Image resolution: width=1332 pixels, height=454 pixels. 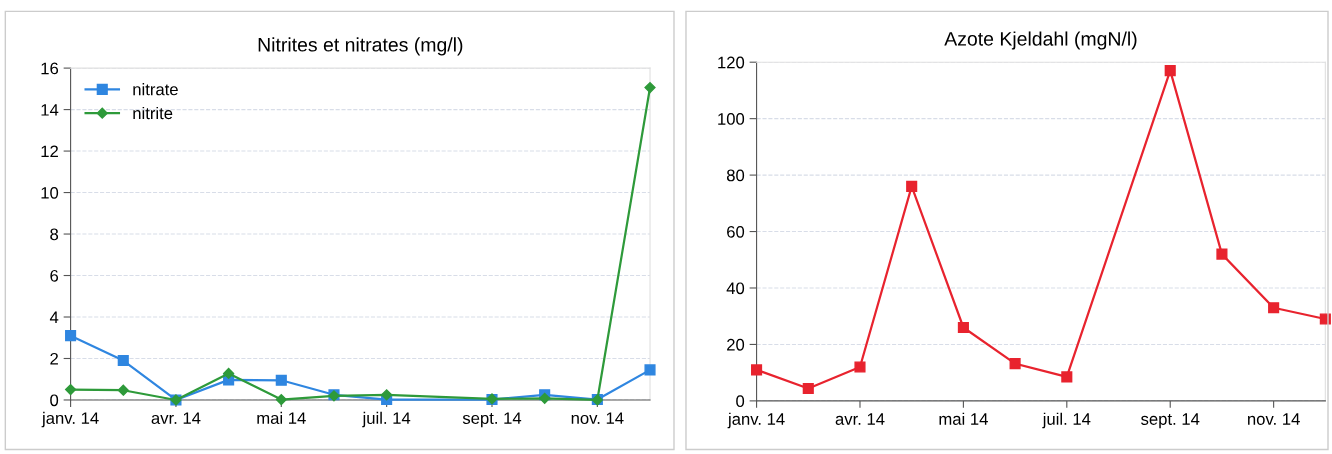 I want to click on y-tick-label: 40, so click(x=735, y=288).